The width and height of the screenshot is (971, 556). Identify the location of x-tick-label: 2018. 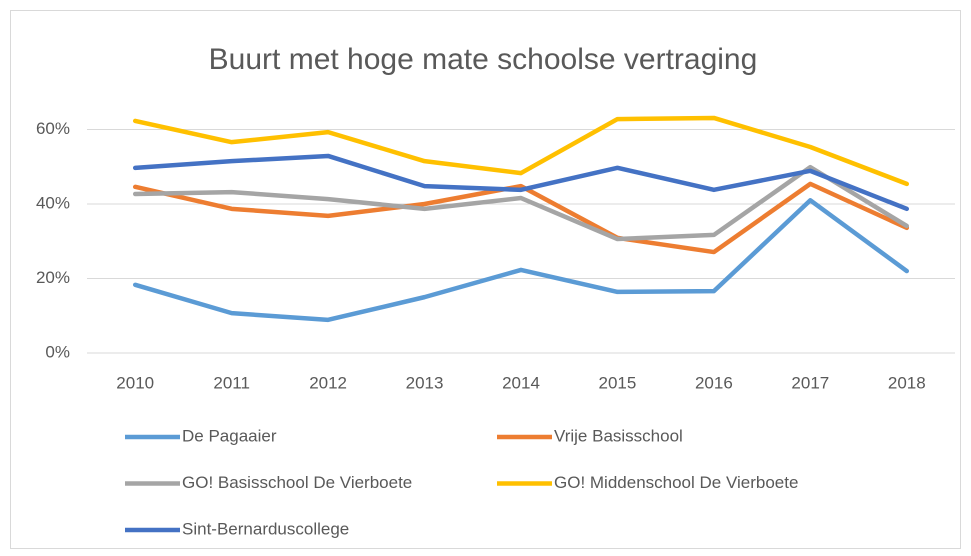
(907, 382).